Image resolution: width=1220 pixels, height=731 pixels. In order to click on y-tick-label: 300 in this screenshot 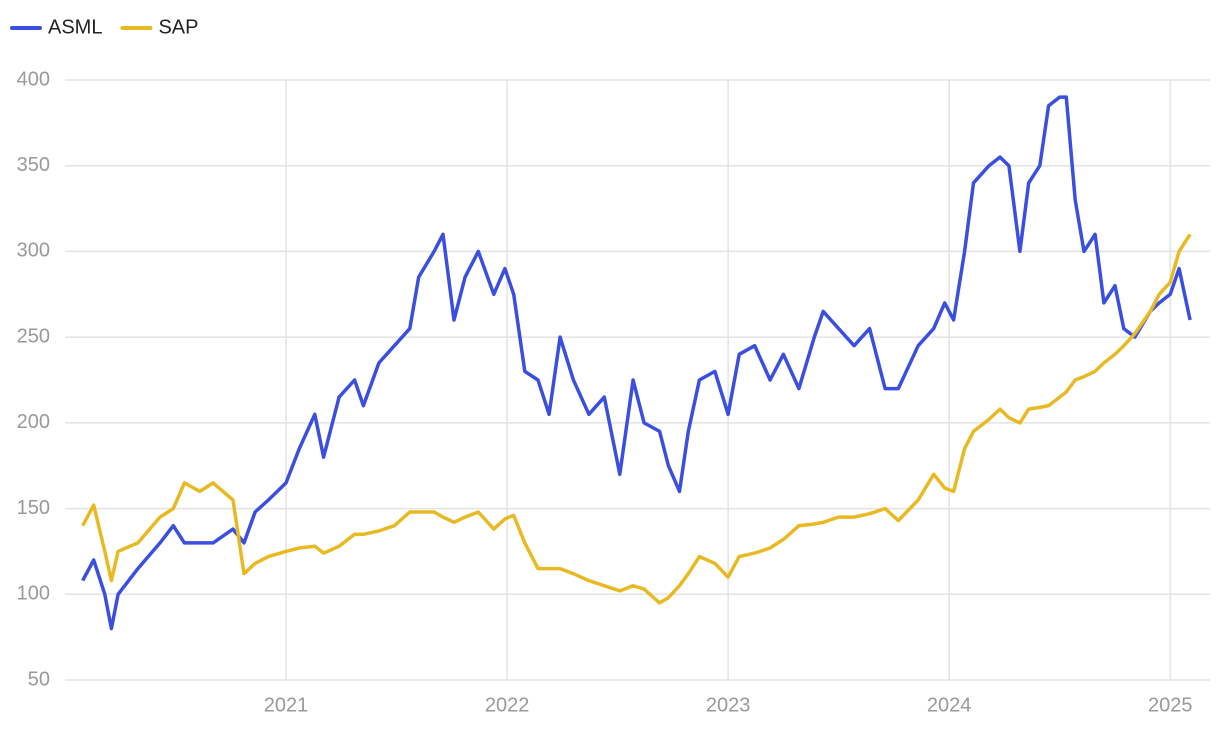, I will do `click(33, 251)`.